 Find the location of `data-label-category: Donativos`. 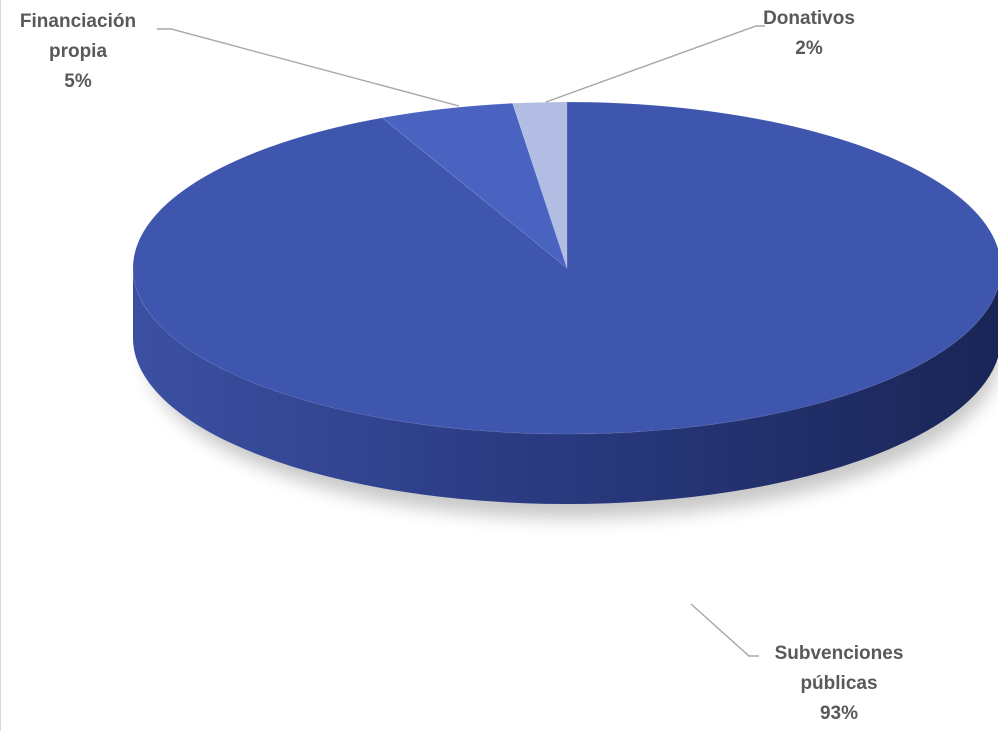

data-label-category: Donativos is located at coordinates (809, 18).